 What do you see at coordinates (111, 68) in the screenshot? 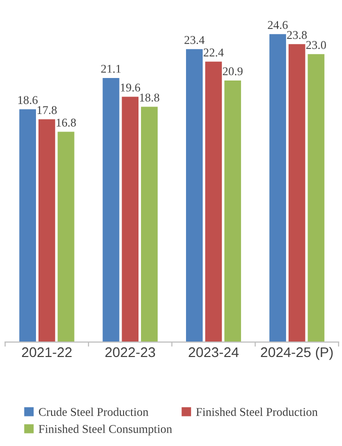
I see `data-label: 21.1` at bounding box center [111, 68].